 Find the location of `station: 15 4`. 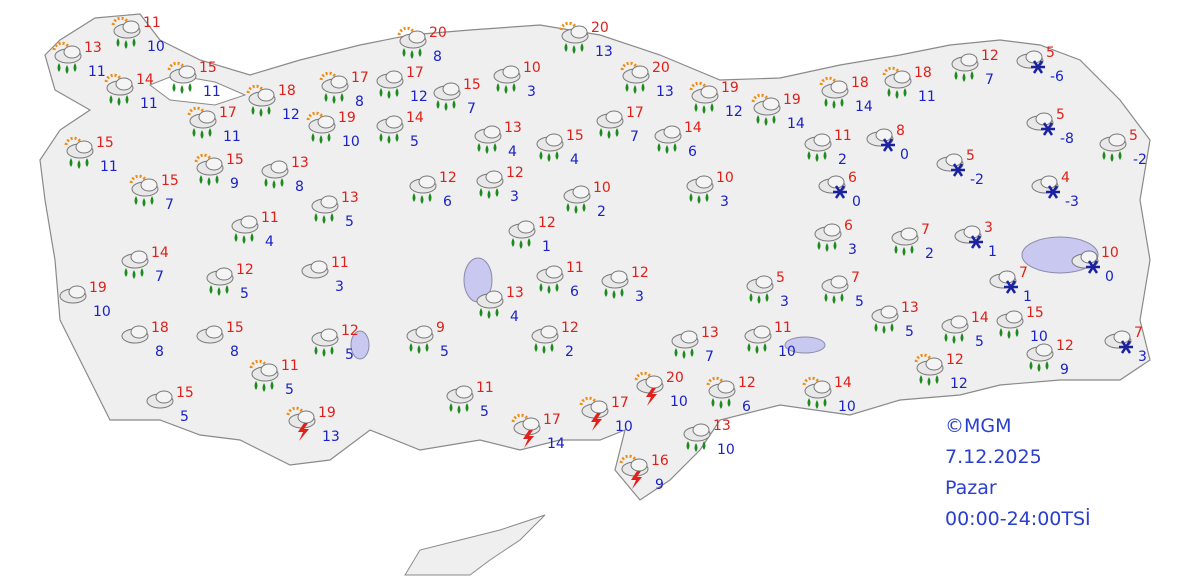

station: 15 4 is located at coordinates (560, 148).